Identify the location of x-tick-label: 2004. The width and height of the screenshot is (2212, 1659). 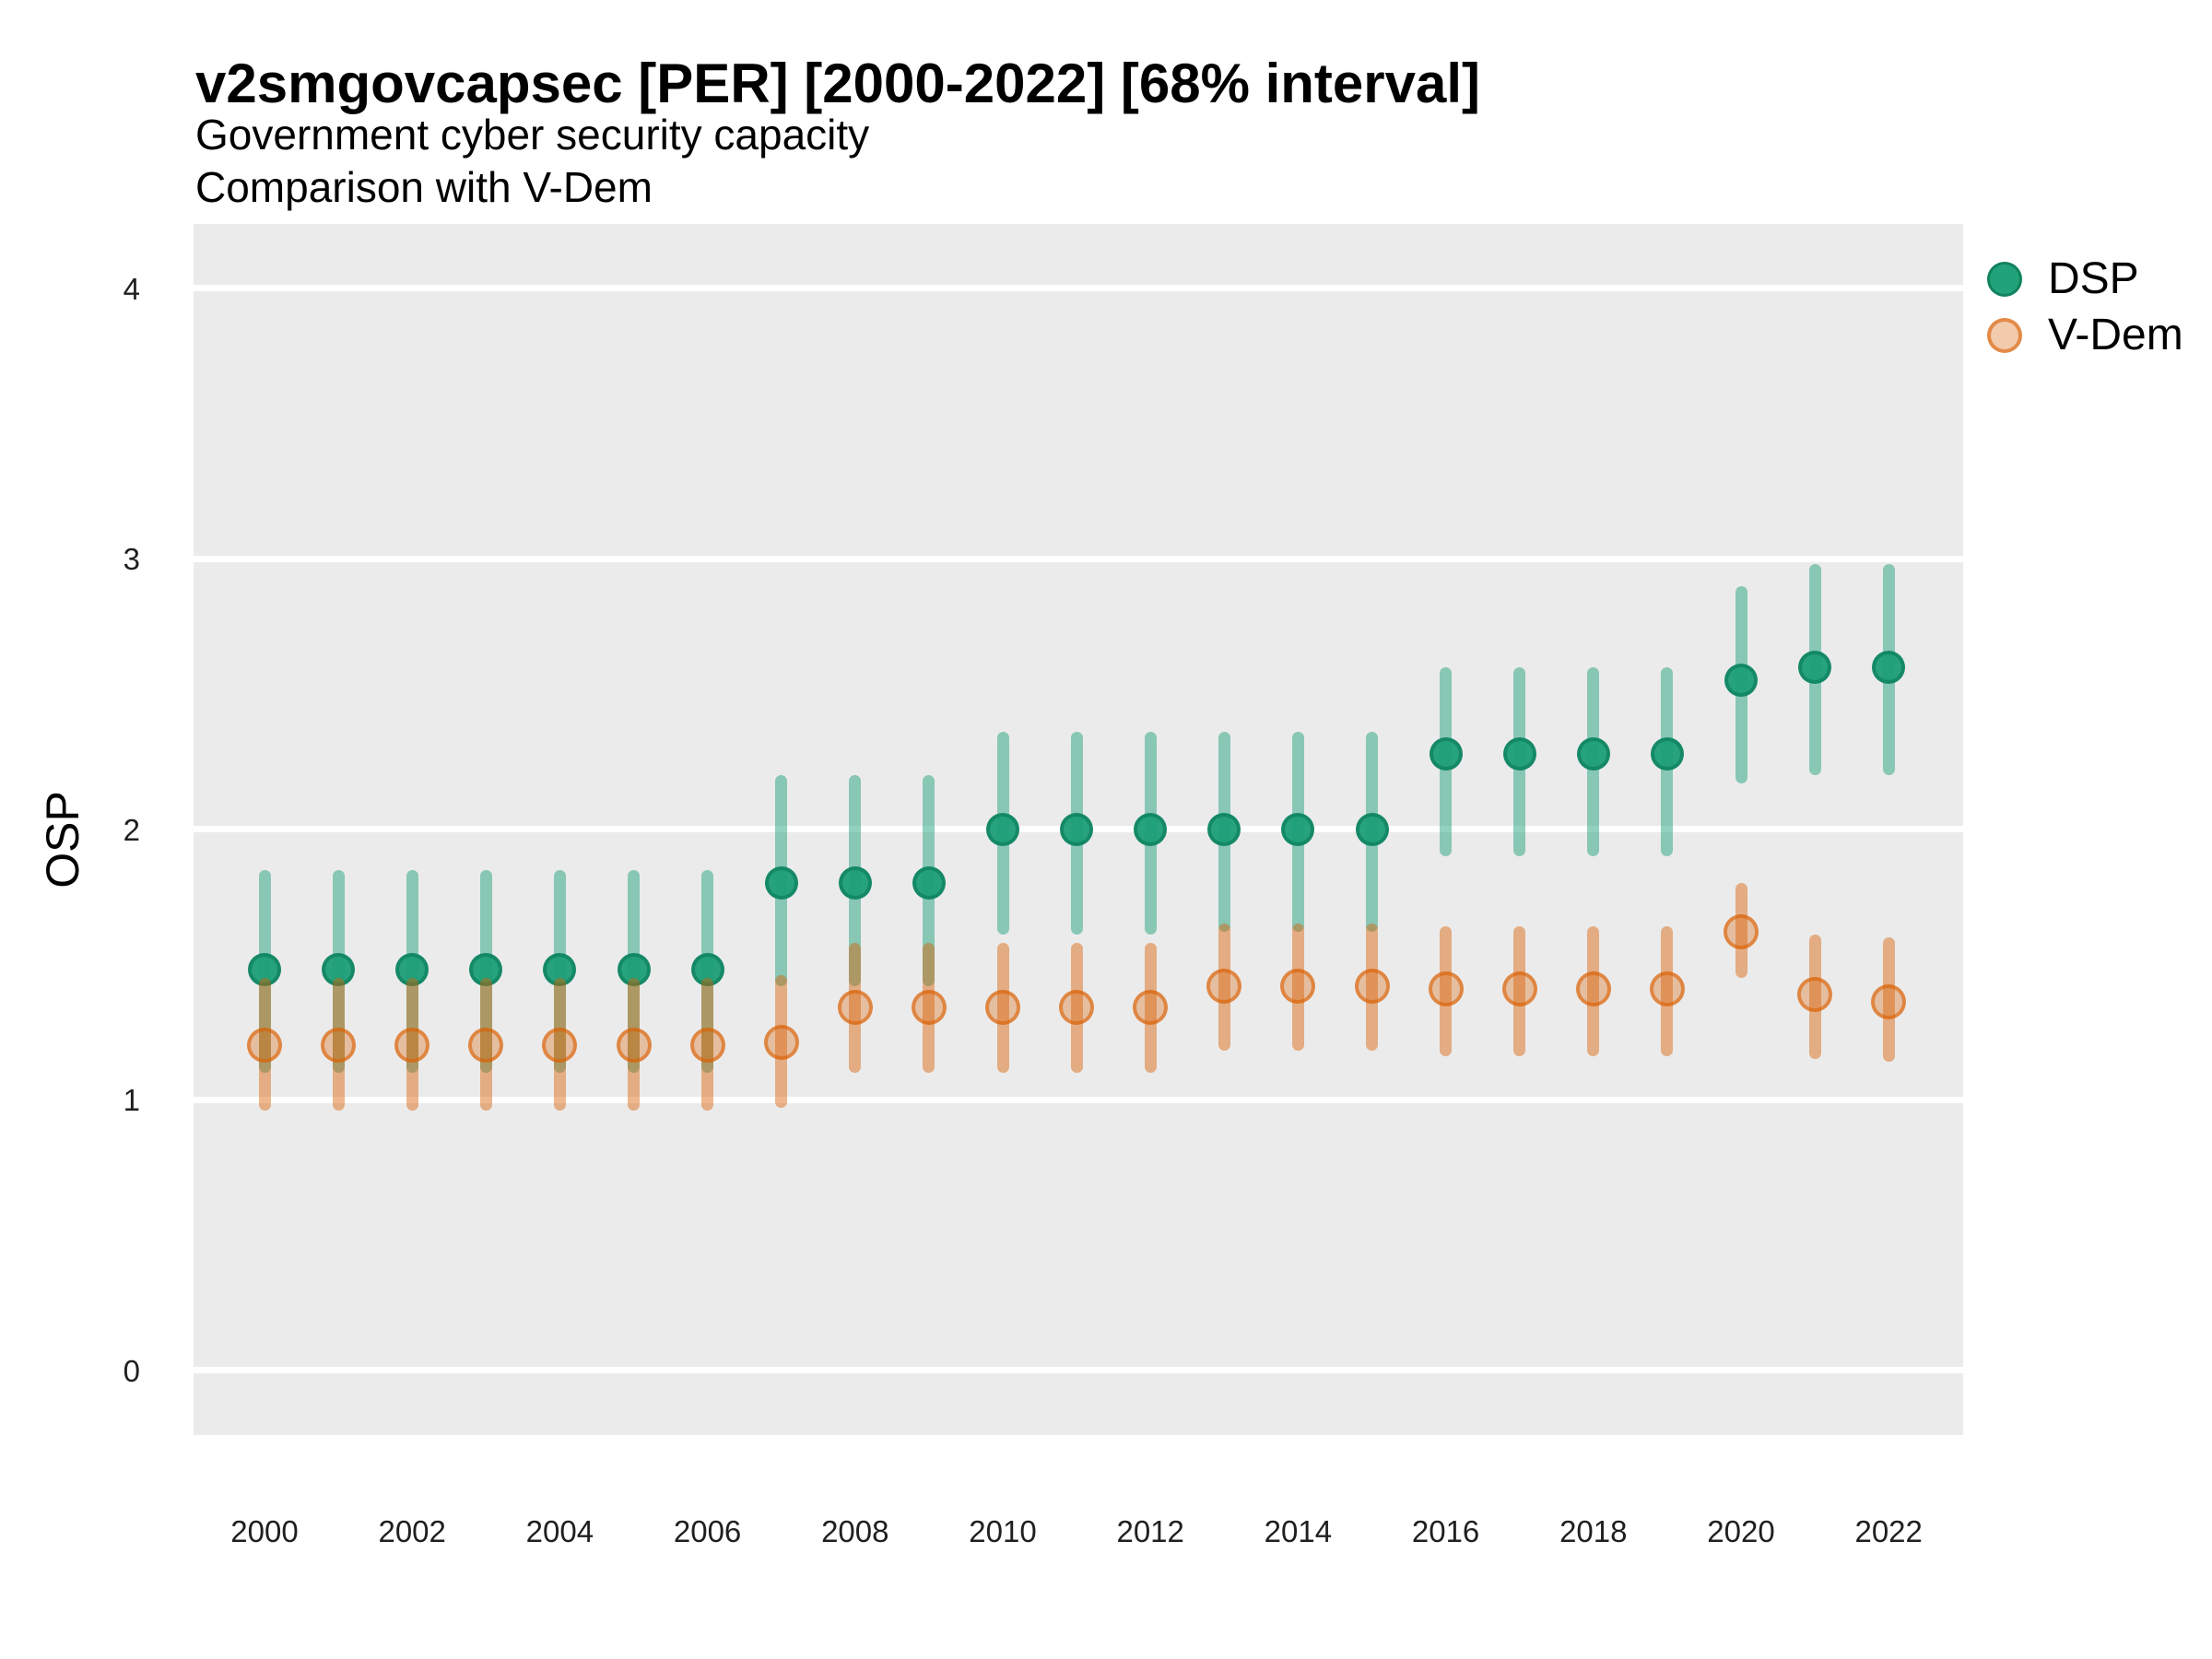
(559, 1531).